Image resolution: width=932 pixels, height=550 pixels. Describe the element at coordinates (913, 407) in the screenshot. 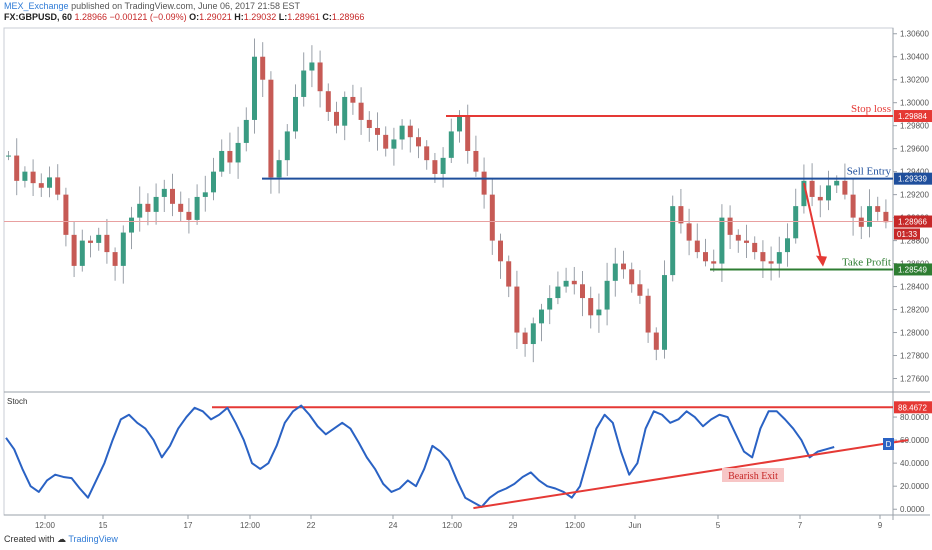

I see `overbought-badge` at that location.